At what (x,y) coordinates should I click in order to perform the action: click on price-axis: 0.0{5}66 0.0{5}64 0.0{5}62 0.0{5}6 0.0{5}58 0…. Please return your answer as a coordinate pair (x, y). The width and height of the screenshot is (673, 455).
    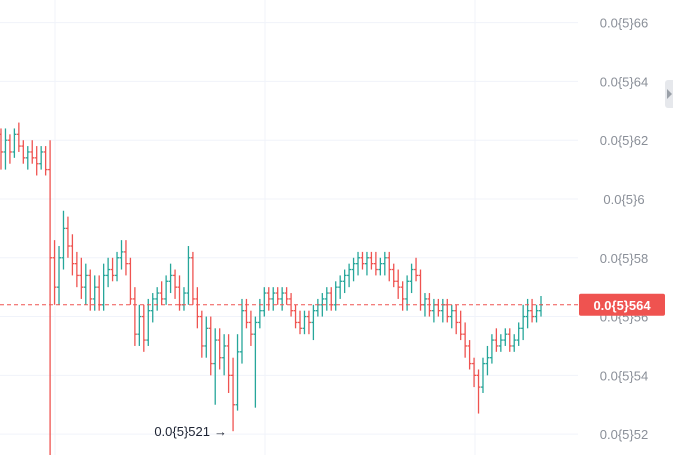
    Looking at the image, I should click on (624, 229).